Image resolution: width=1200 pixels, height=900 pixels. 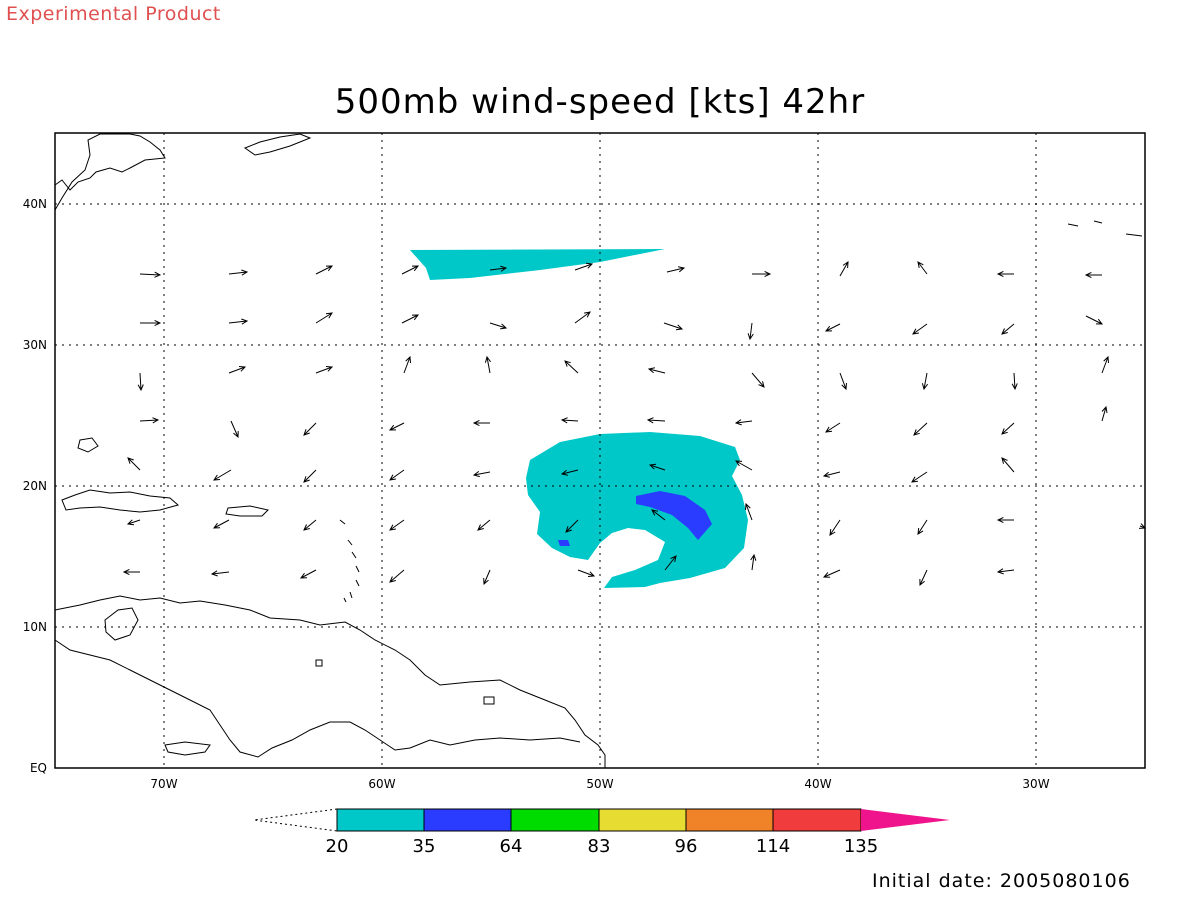 I want to click on lat-tick-30n: 30N, so click(x=35, y=345).